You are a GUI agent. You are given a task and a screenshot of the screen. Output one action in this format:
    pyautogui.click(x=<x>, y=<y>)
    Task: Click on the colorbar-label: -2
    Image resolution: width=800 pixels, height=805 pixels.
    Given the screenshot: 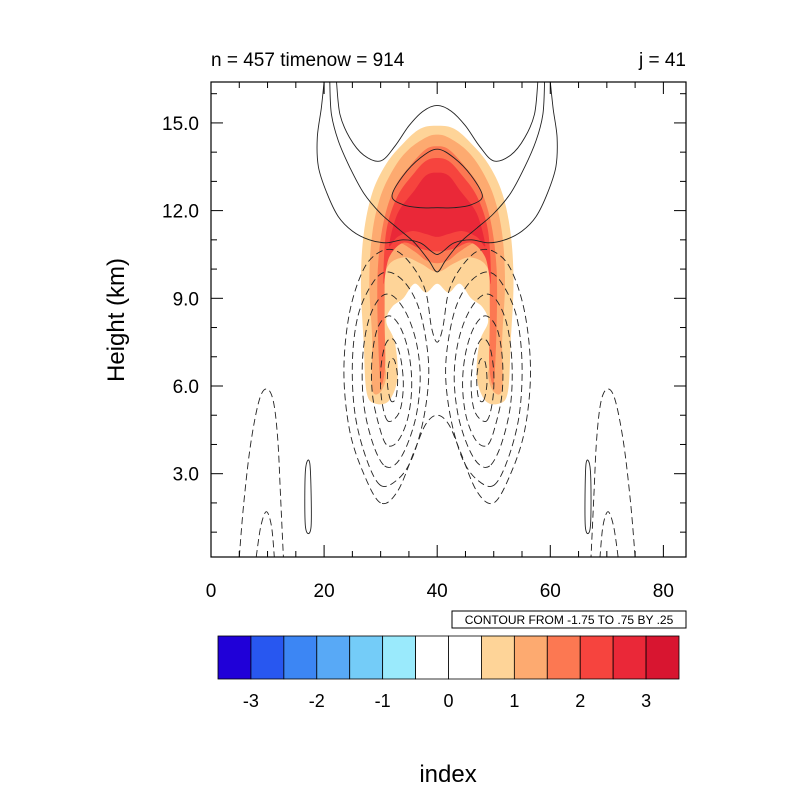 What is the action you would take?
    pyautogui.click(x=317, y=701)
    